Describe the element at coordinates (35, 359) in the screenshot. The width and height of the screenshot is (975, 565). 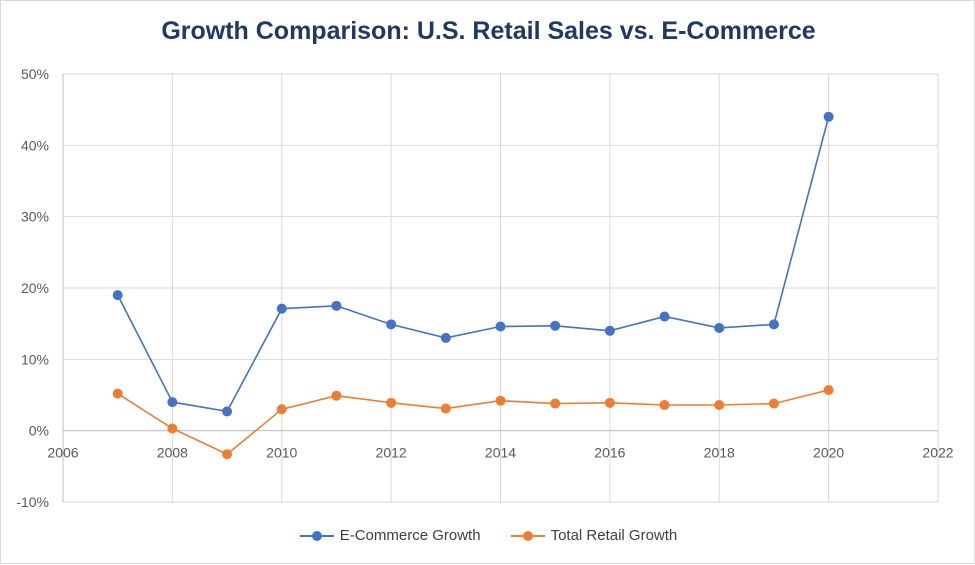
I see `y-tick-label: 10%` at that location.